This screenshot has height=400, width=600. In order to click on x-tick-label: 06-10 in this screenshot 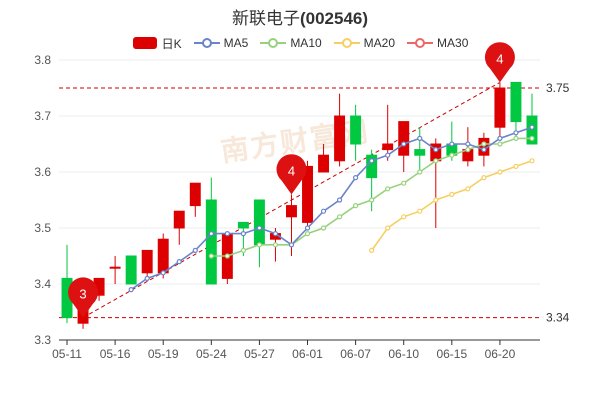, I will do `click(403, 354)`.